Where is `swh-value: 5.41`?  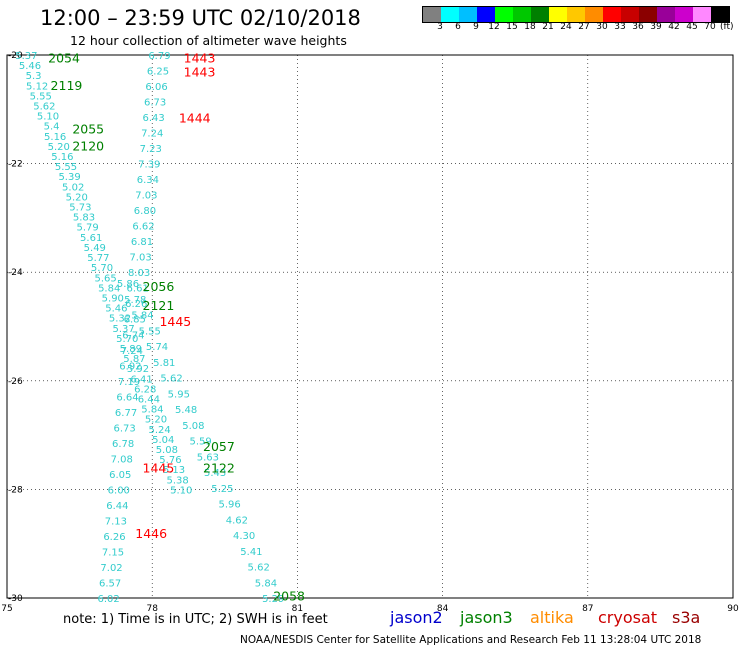 swh-value: 5.41 is located at coordinates (251, 552).